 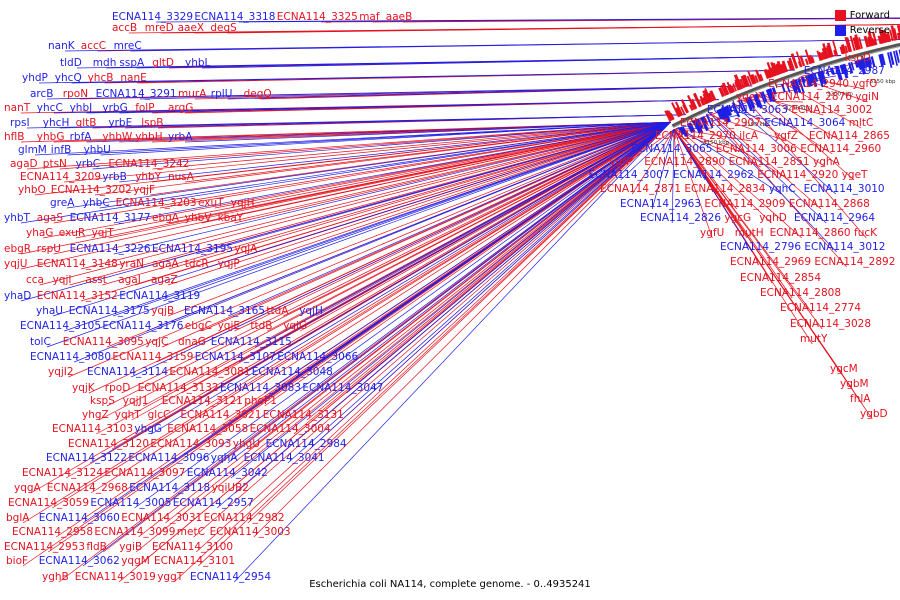 I want to click on gene-label: exuT, so click(x=211, y=203).